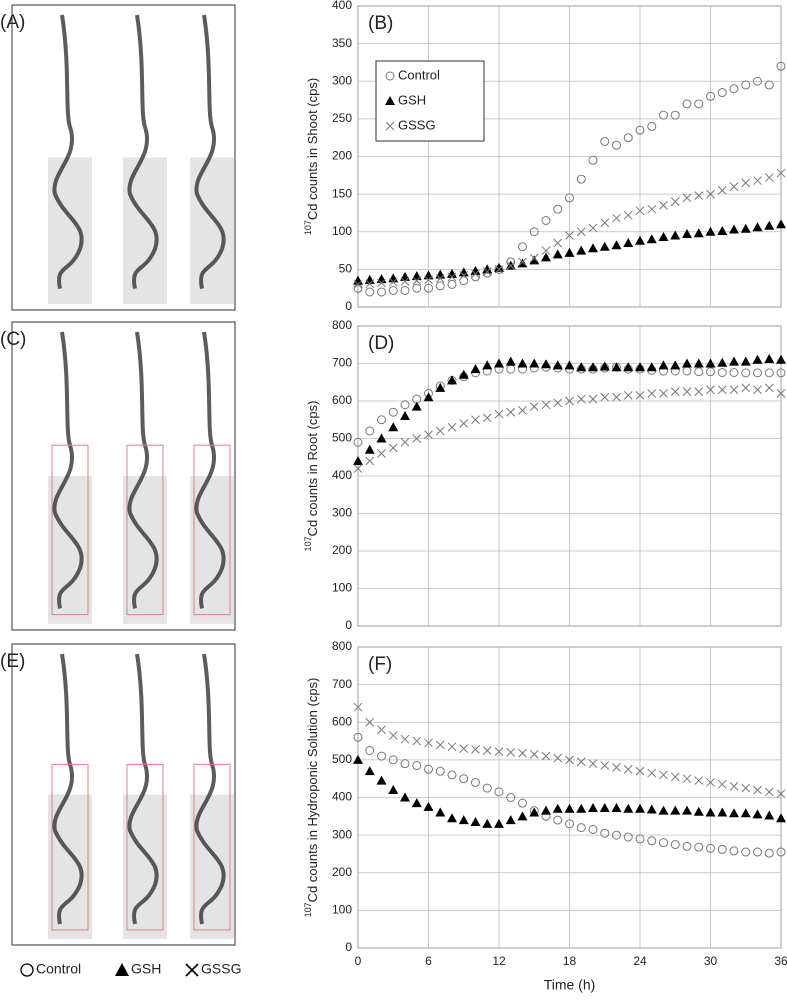 Image resolution: width=787 pixels, height=1002 pixels. What do you see at coordinates (311, 156) in the screenshot?
I see `y-axis-label: 107Cd counts in Shoot (cps)` at bounding box center [311, 156].